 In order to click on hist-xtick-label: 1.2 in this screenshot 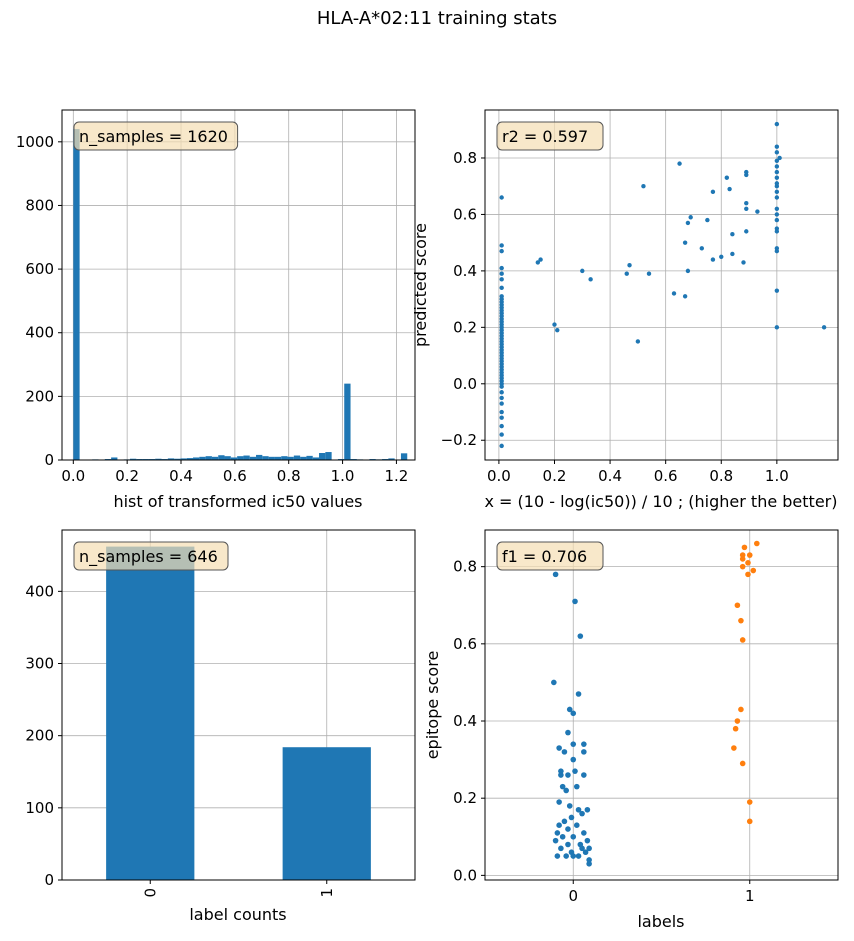, I will do `click(396, 476)`.